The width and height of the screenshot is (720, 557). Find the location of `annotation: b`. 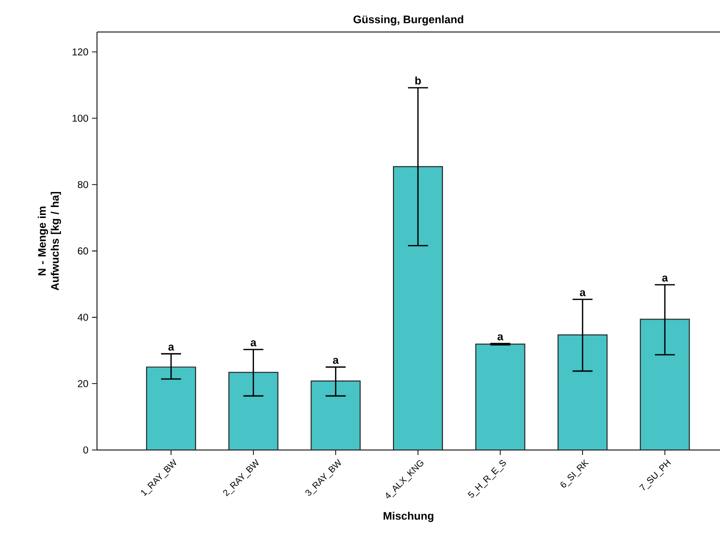

annotation: b is located at coordinates (418, 80).